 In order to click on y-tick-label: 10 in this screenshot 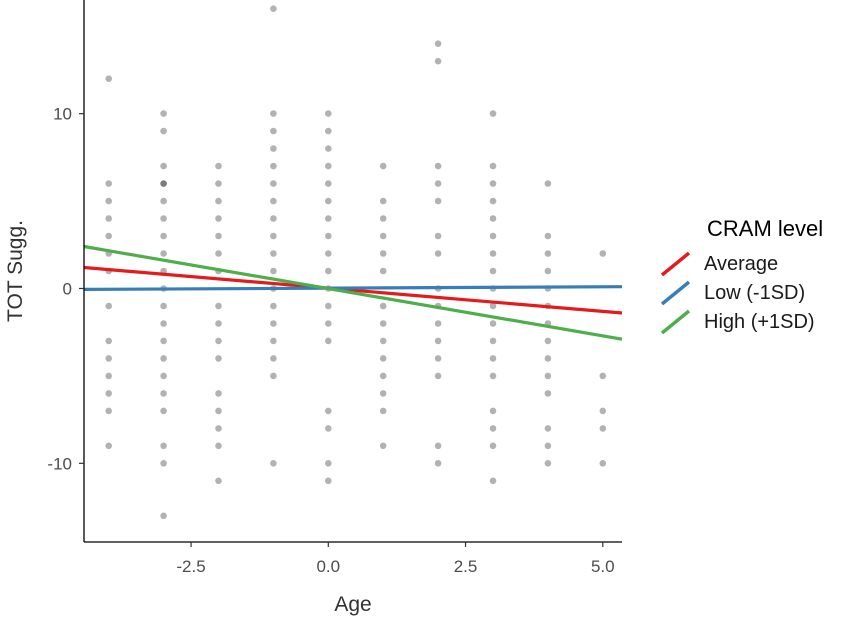, I will do `click(62, 114)`.